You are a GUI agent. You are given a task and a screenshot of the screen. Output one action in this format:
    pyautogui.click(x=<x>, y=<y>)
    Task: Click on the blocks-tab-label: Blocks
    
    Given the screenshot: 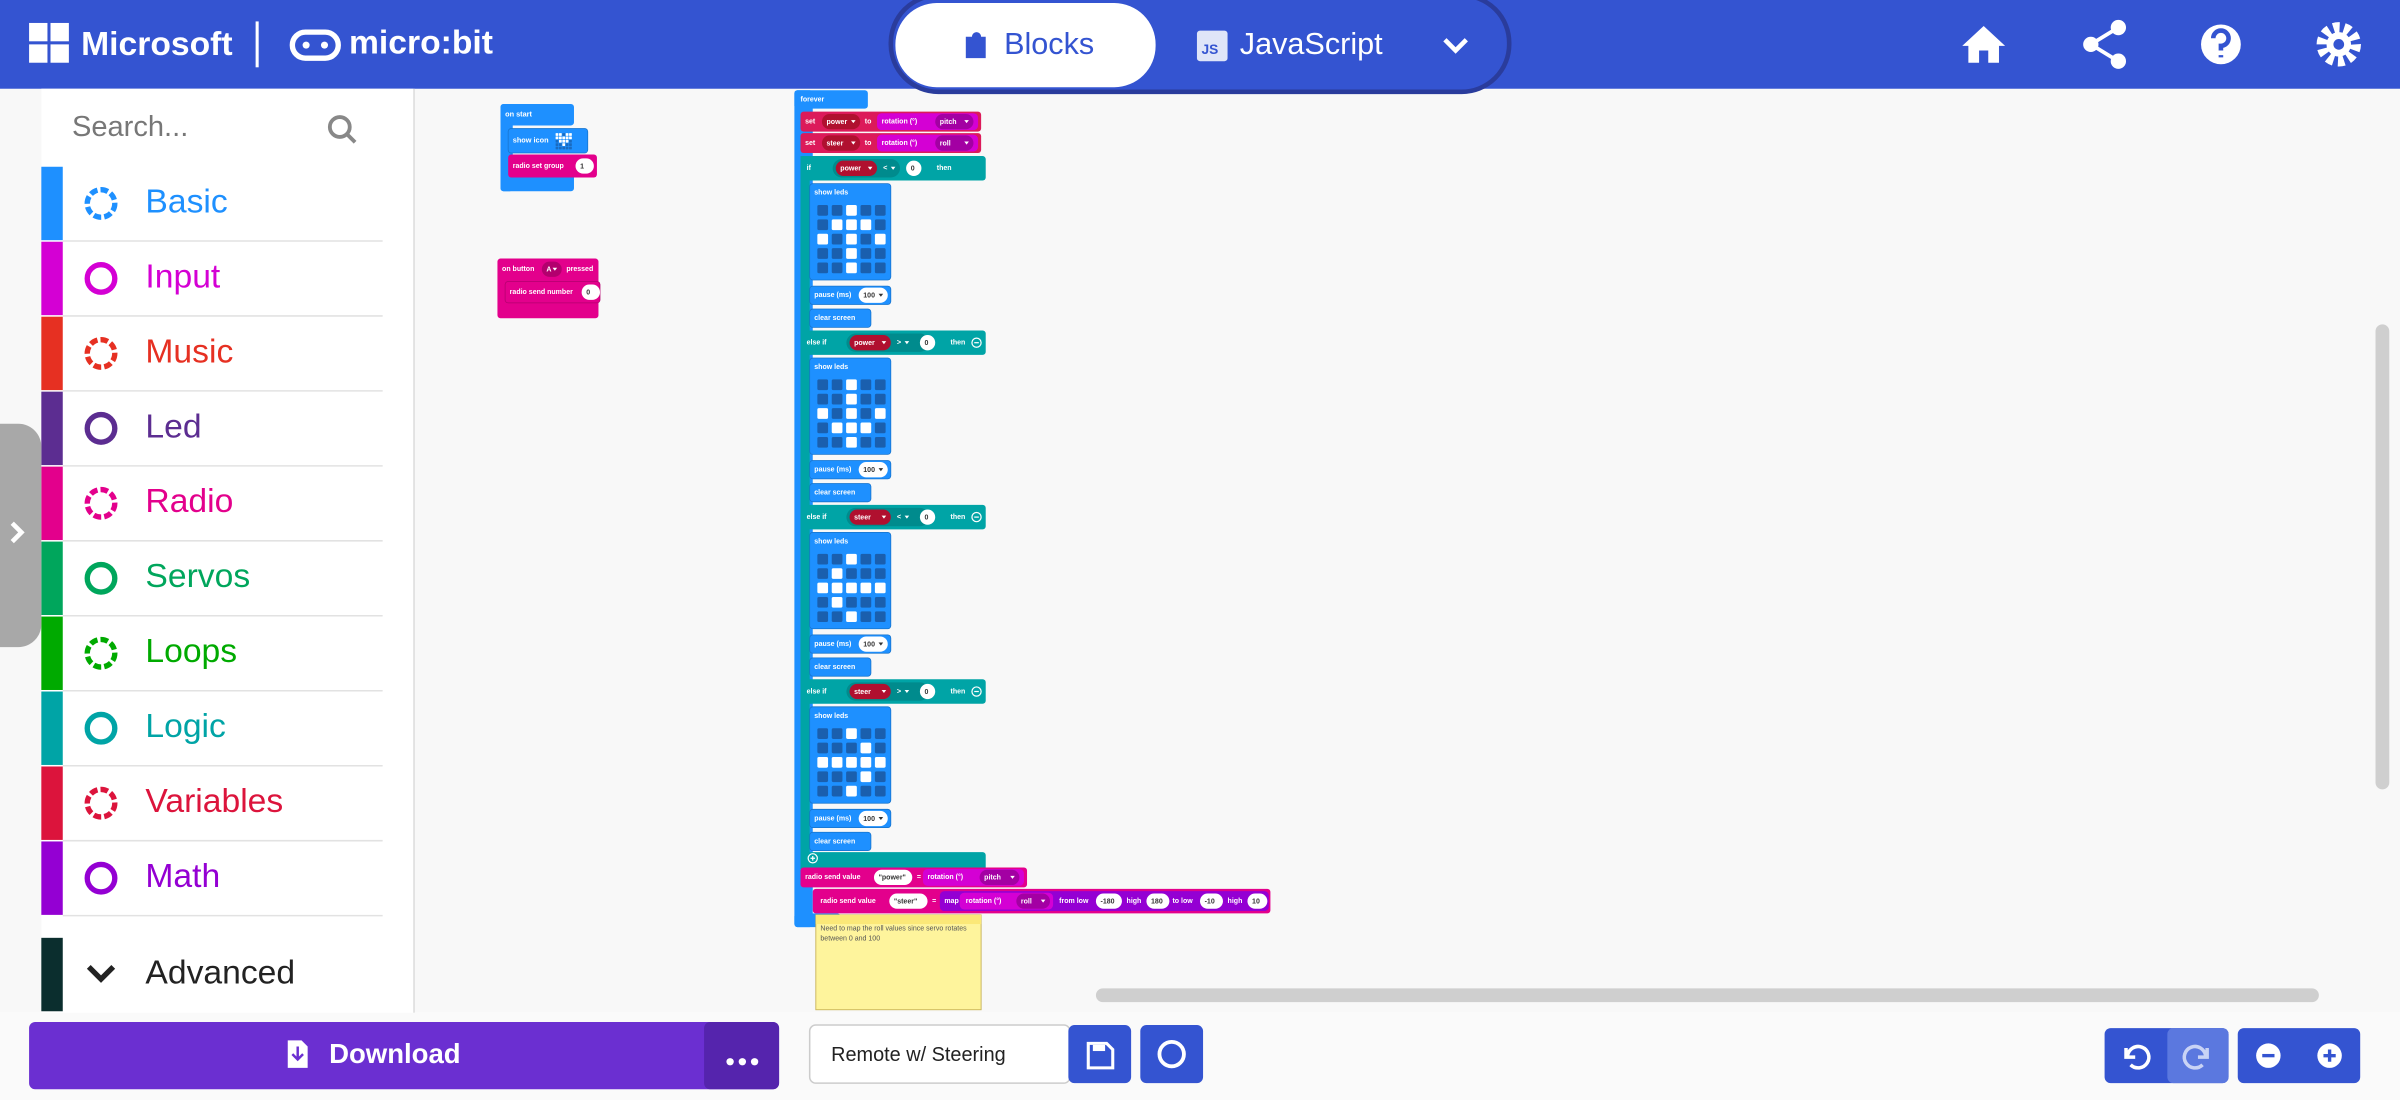 What is the action you would take?
    pyautogui.click(x=1049, y=44)
    